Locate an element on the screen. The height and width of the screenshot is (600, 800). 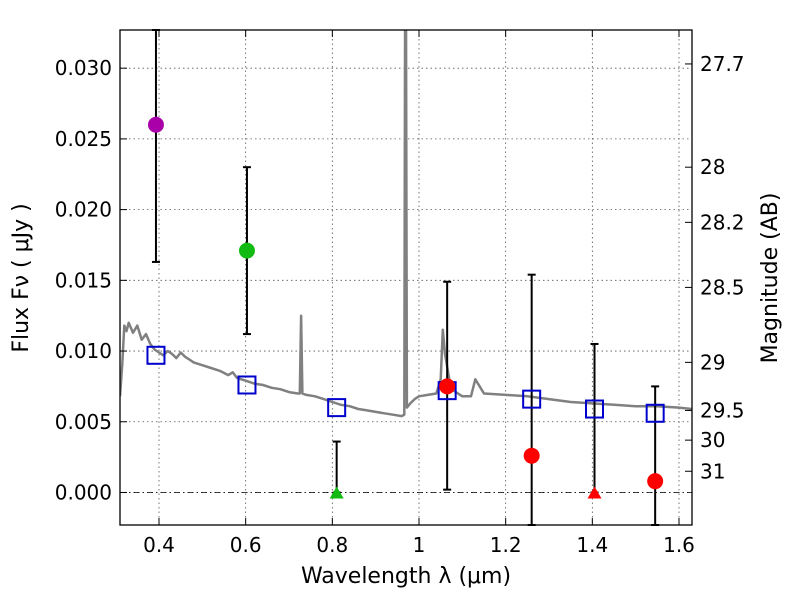
x-tick-label: 1.2 is located at coordinates (506, 545).